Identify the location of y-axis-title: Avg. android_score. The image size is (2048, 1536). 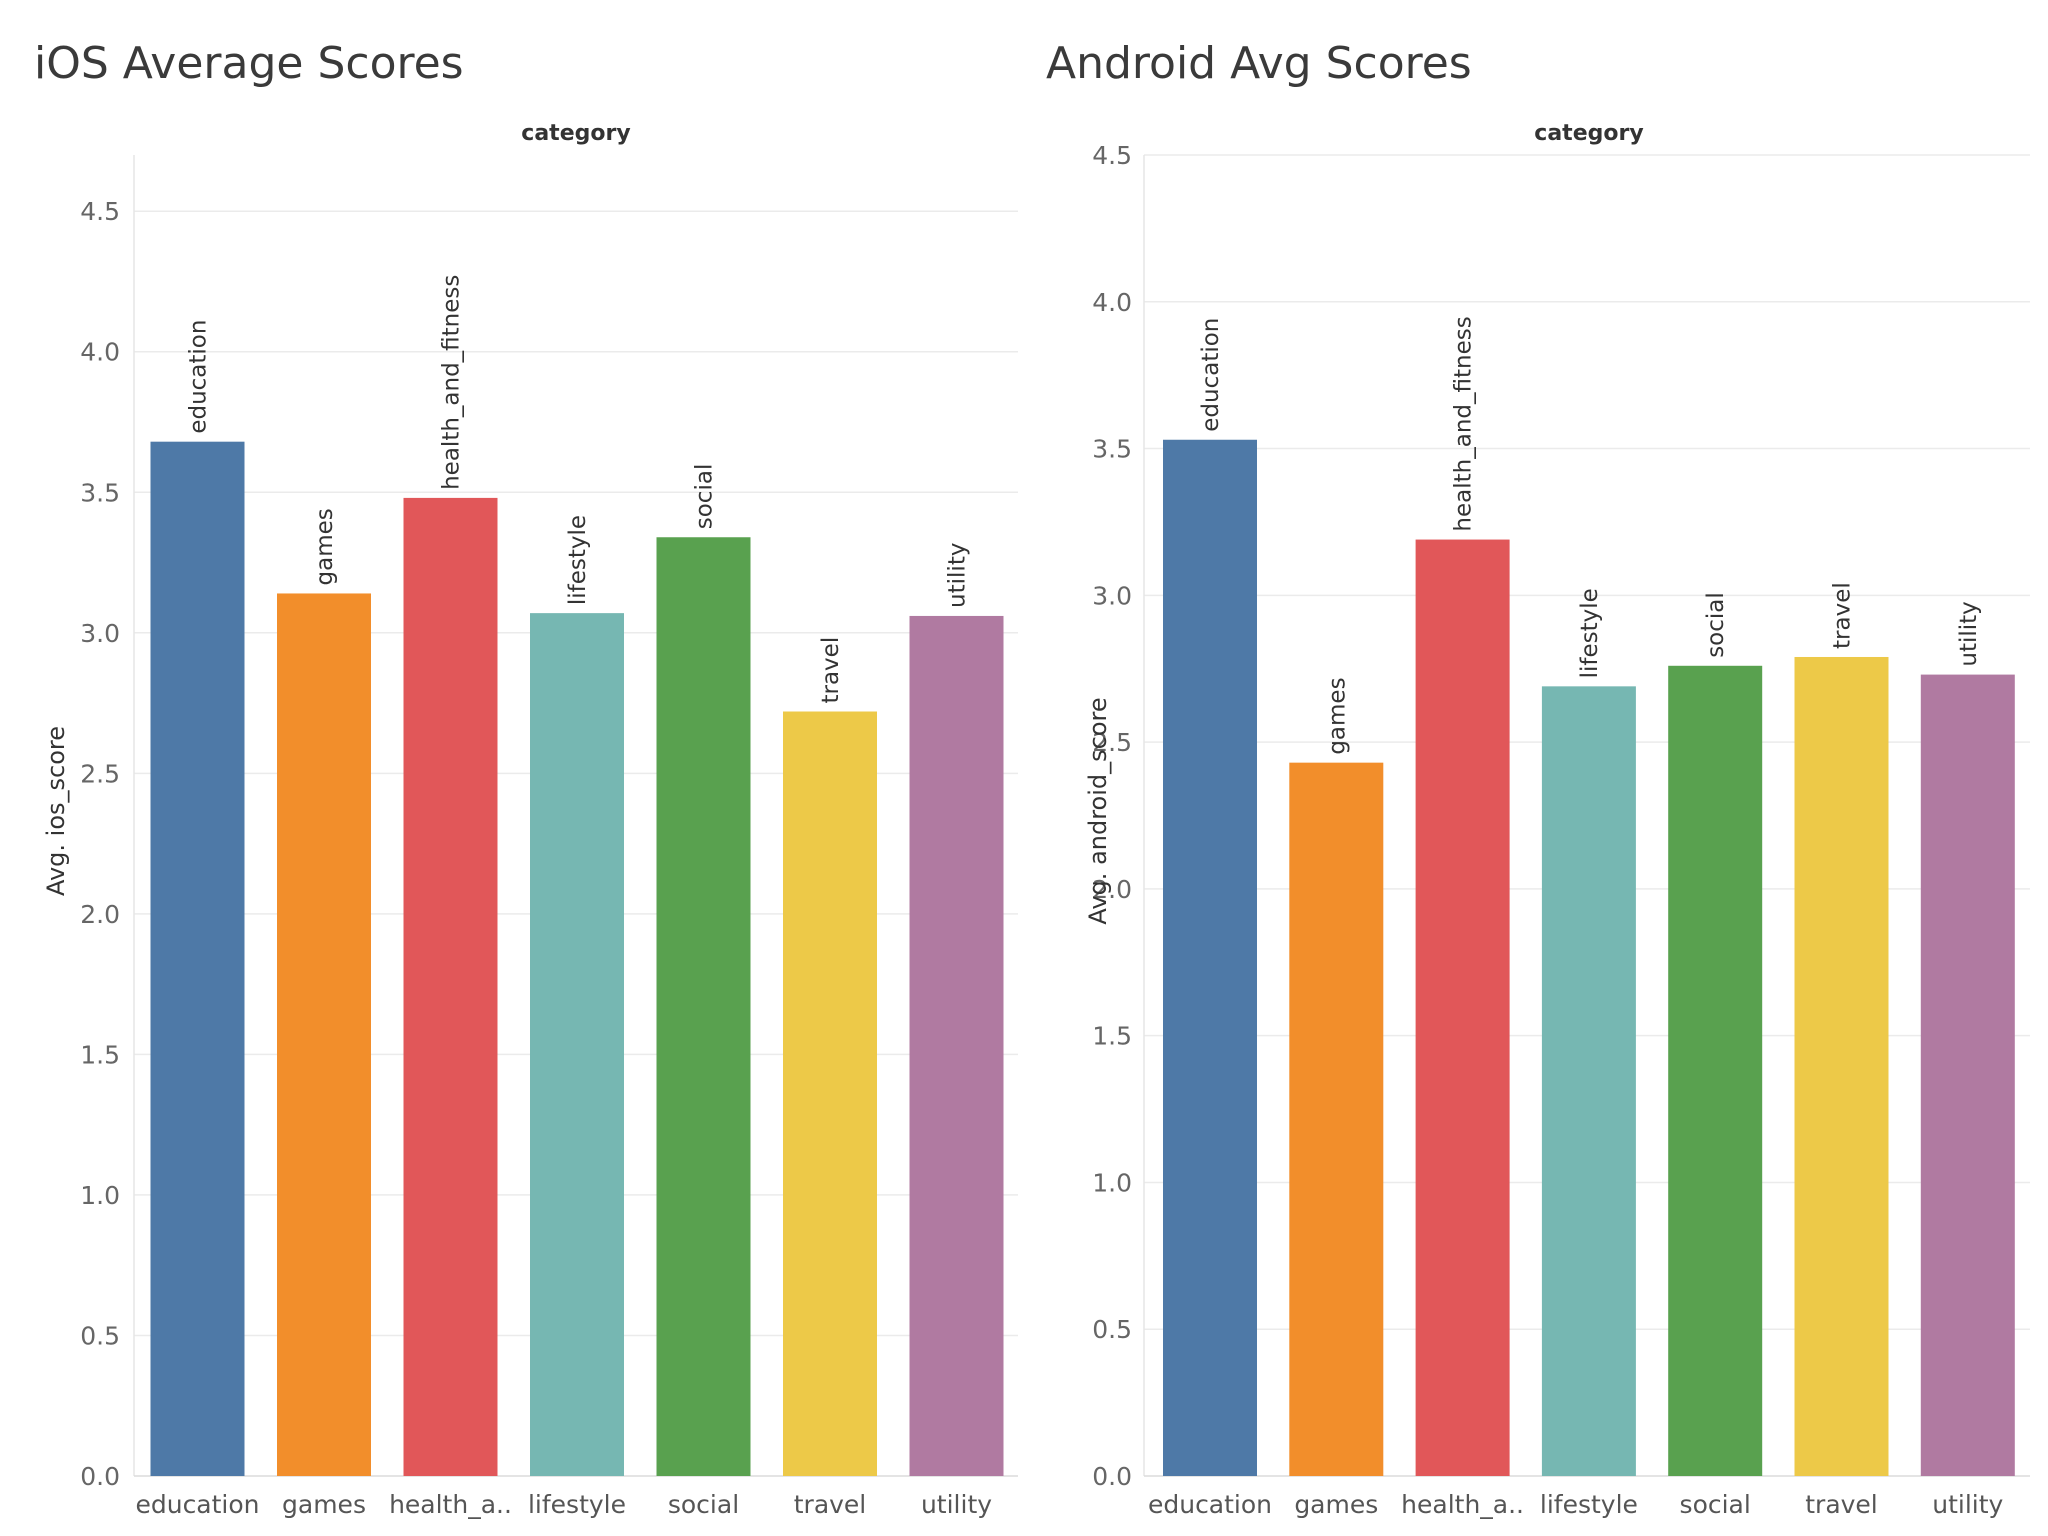
(1098, 810).